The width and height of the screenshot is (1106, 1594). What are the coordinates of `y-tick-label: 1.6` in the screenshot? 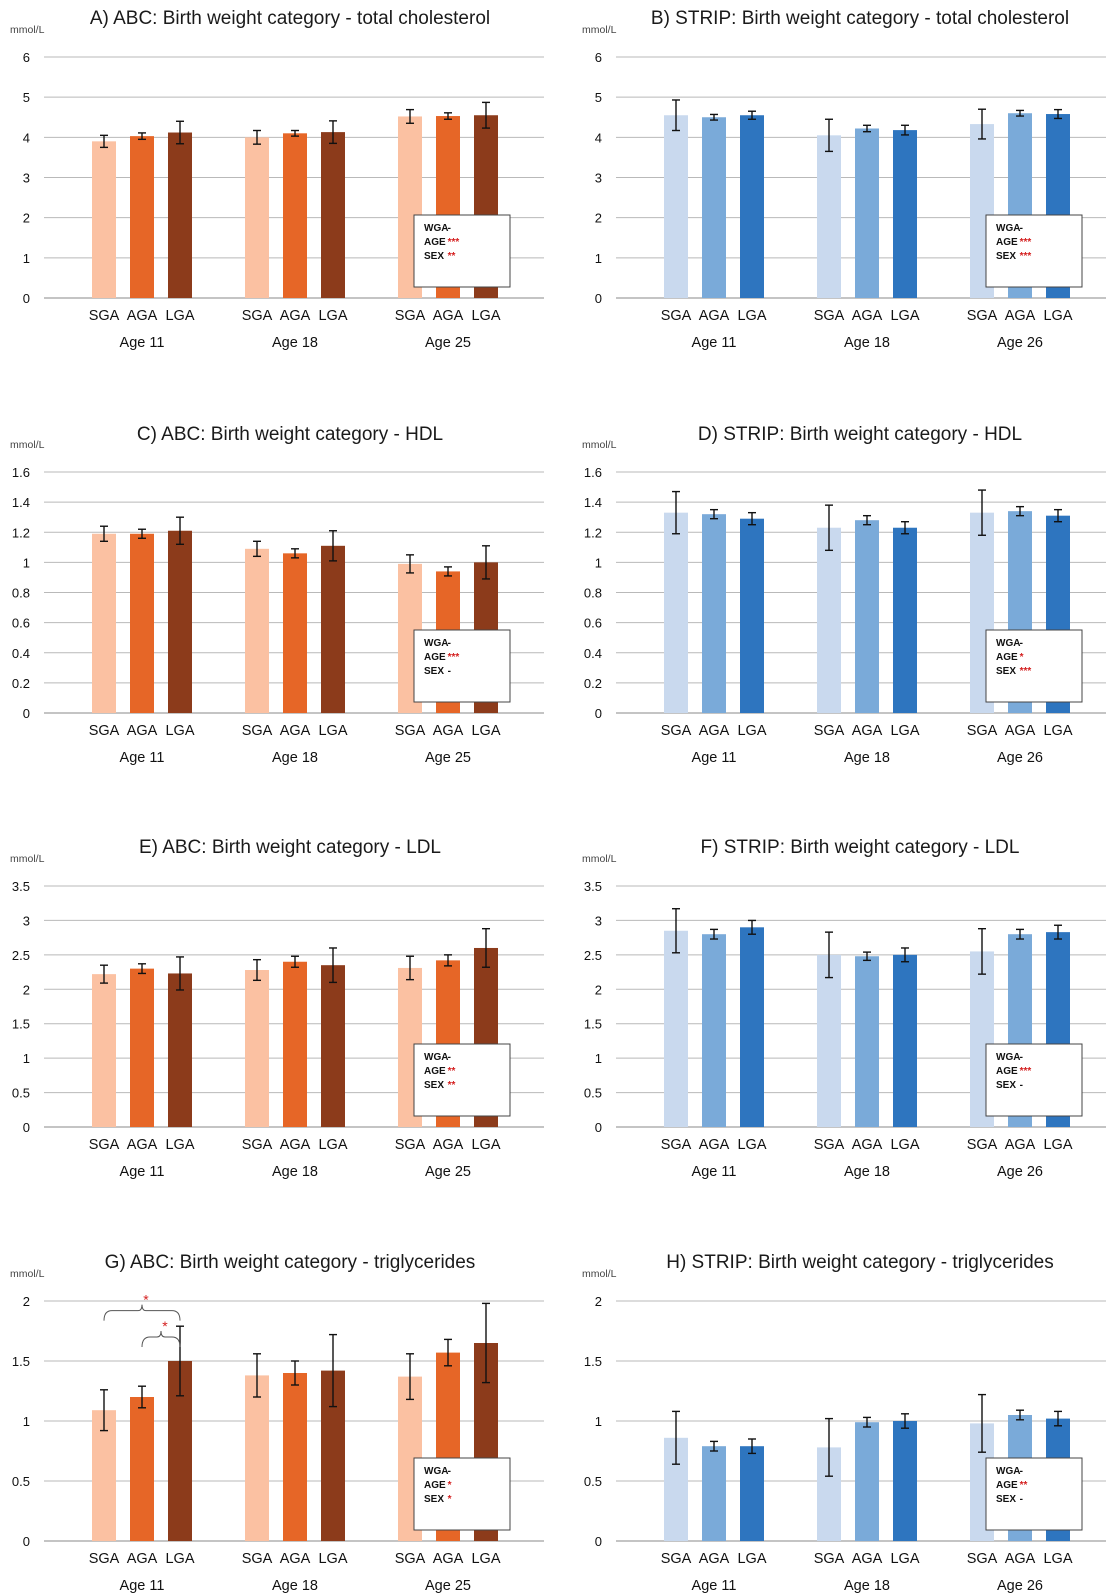 It's located at (21, 472).